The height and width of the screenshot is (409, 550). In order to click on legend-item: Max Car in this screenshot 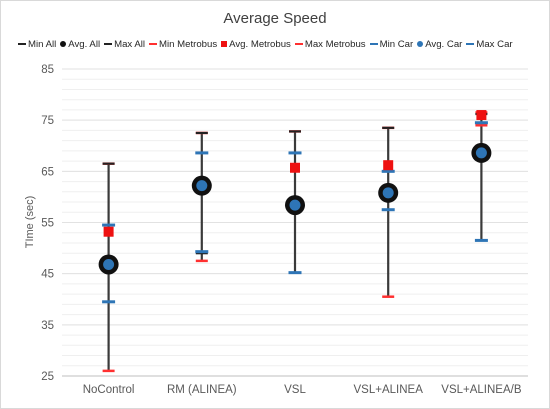, I will do `click(489, 44)`.